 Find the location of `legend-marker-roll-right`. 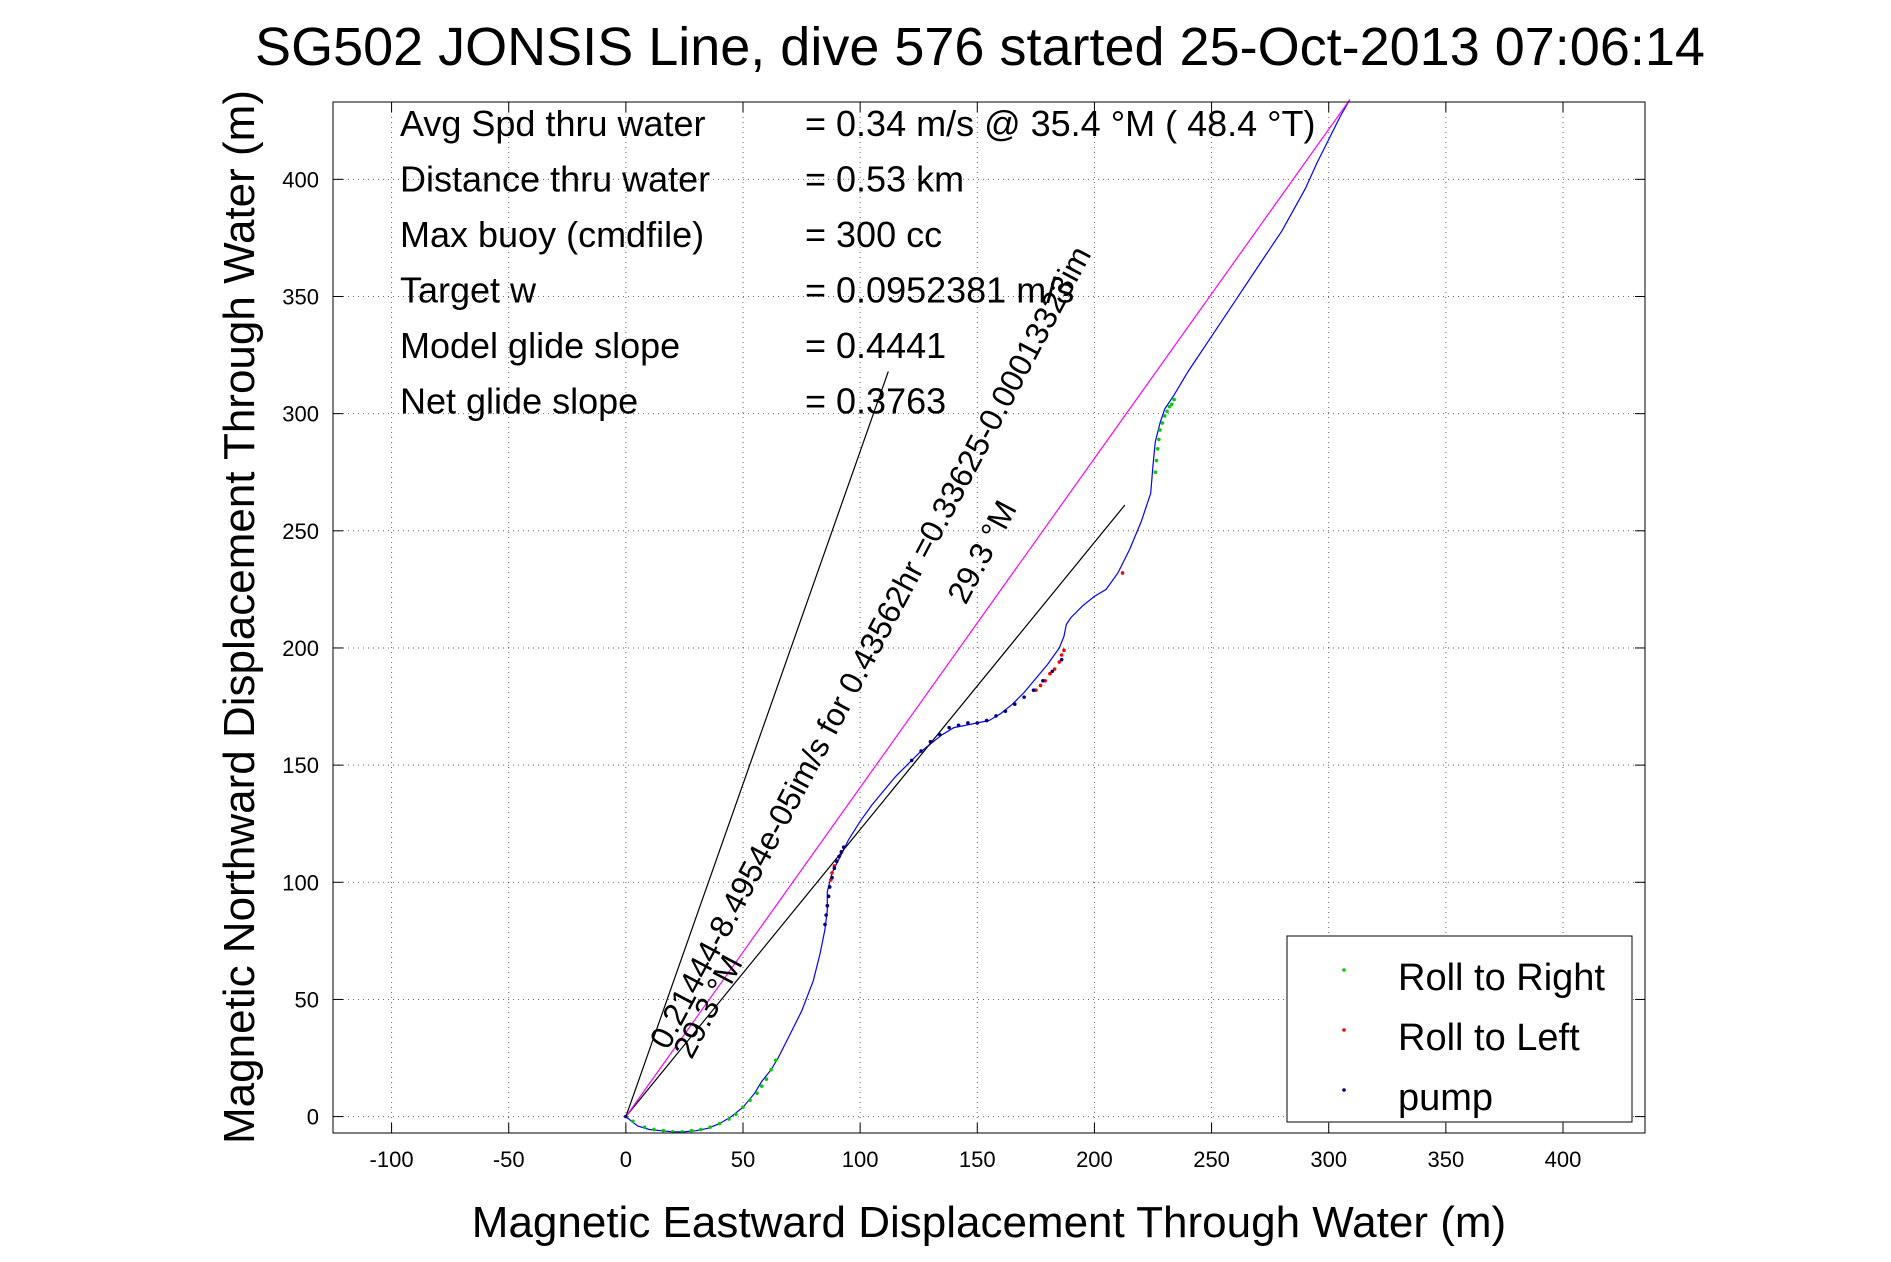

legend-marker-roll-right is located at coordinates (1344, 970).